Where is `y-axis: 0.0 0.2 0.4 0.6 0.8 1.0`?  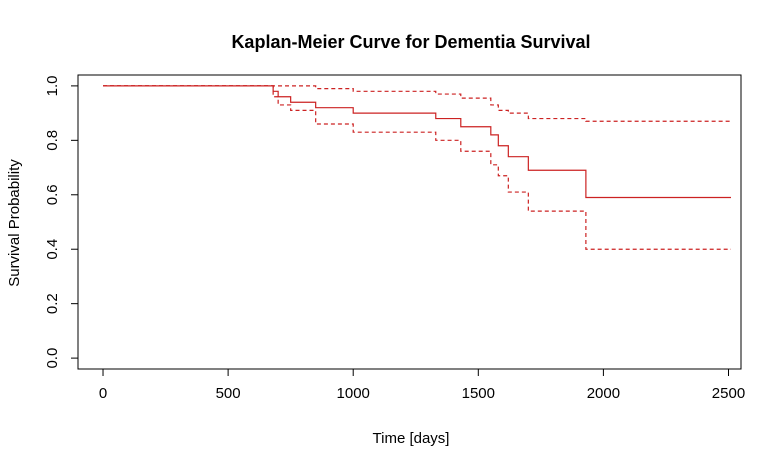
y-axis: 0.0 0.2 0.4 0.6 0.8 1.0 is located at coordinates (61, 222).